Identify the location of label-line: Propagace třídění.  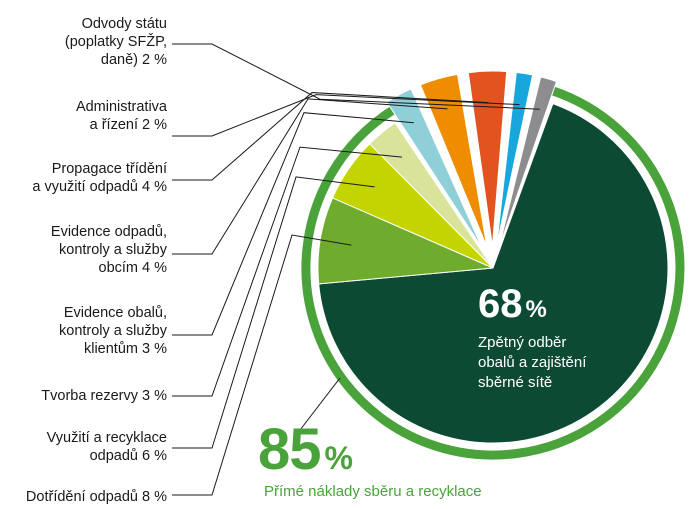
(109, 169).